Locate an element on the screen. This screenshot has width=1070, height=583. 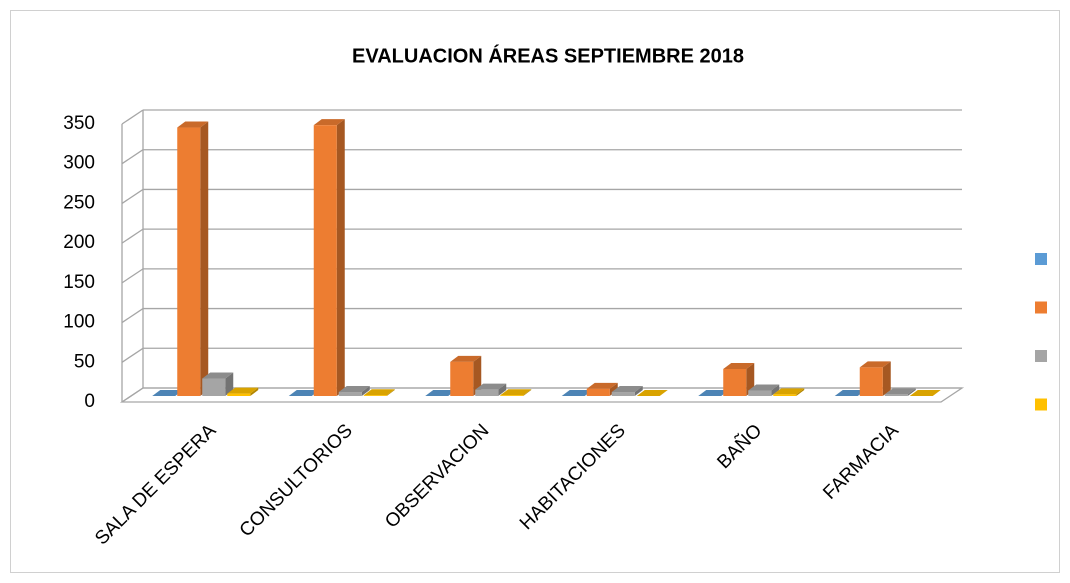
y-tick-label: 250 is located at coordinates (79, 202).